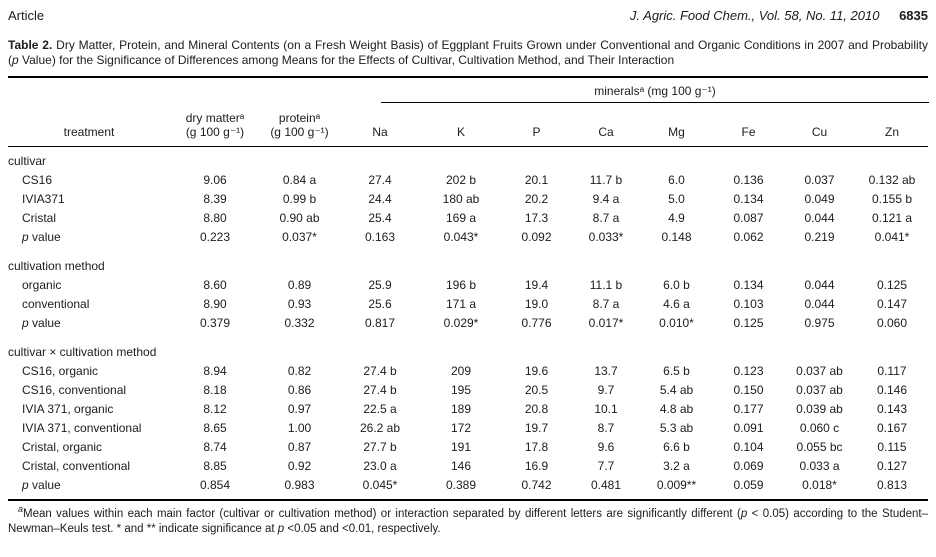 Image resolution: width=936 pixels, height=557 pixels. Describe the element at coordinates (536, 390) in the screenshot. I see `table-cell: 20.5` at that location.